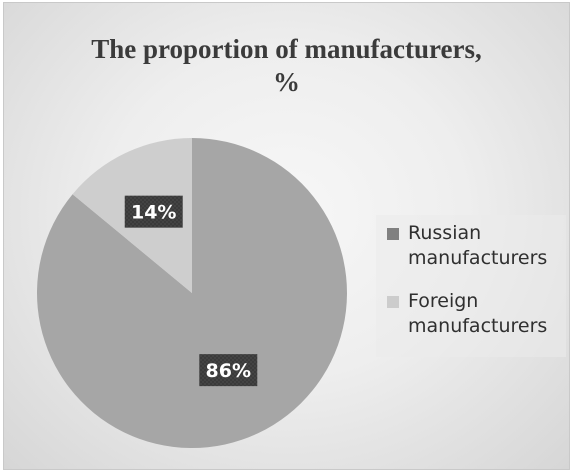  I want to click on legend-label-foreign-line2: manufacturers, so click(478, 326).